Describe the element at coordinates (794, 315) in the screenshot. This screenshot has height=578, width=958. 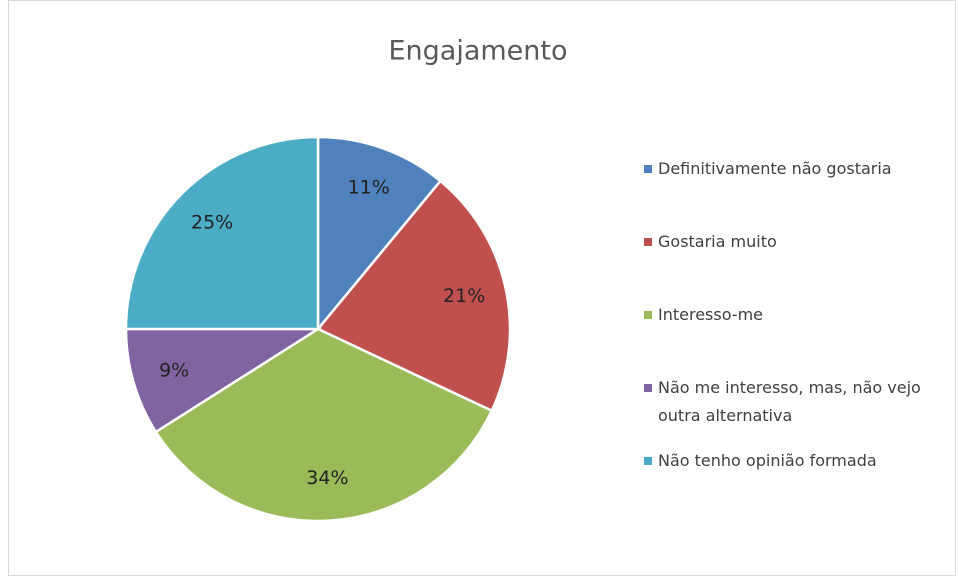
I see `legend-item: Interesso-me` at that location.